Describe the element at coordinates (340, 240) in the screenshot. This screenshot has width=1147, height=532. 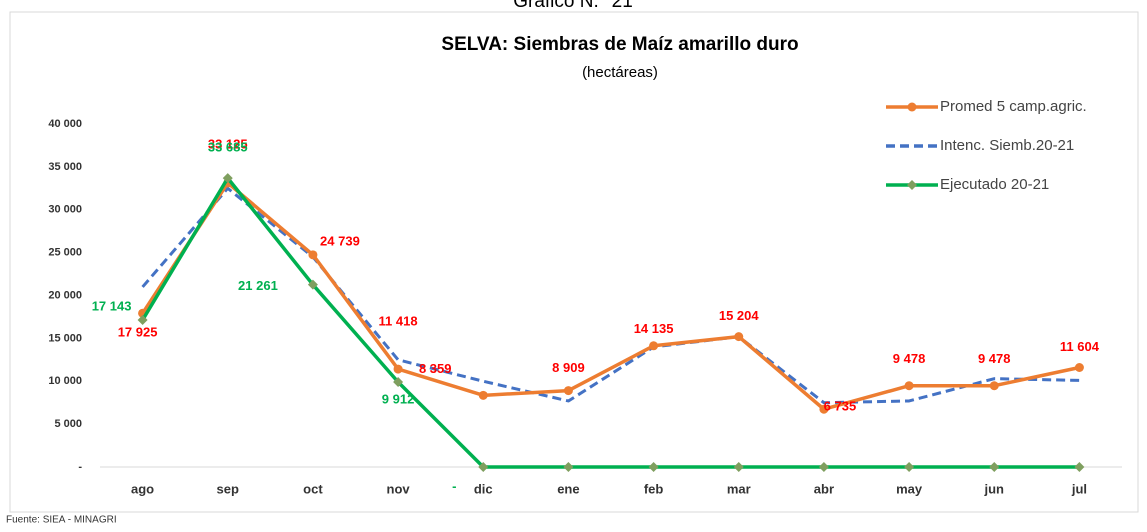
I see `data-label: 24 739` at that location.